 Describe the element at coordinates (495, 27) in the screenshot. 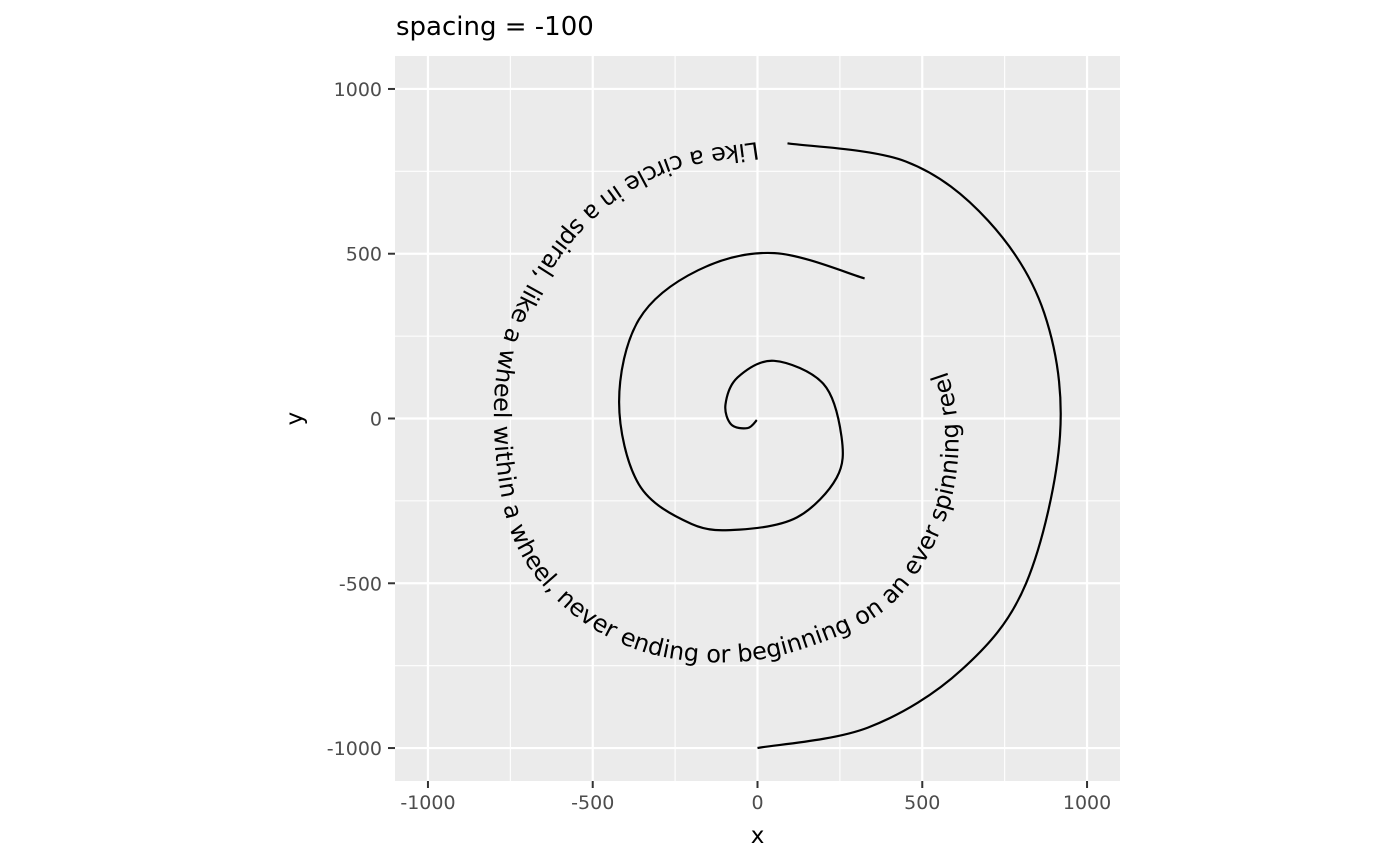

I see `chart-title: spacing = -100` at that location.